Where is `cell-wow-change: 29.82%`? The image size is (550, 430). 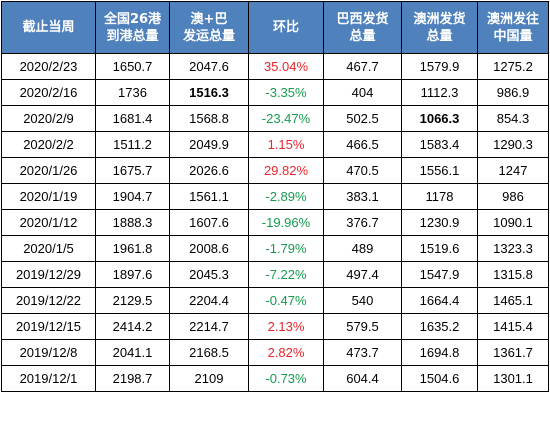
cell-wow-change: 29.82% is located at coordinates (286, 170).